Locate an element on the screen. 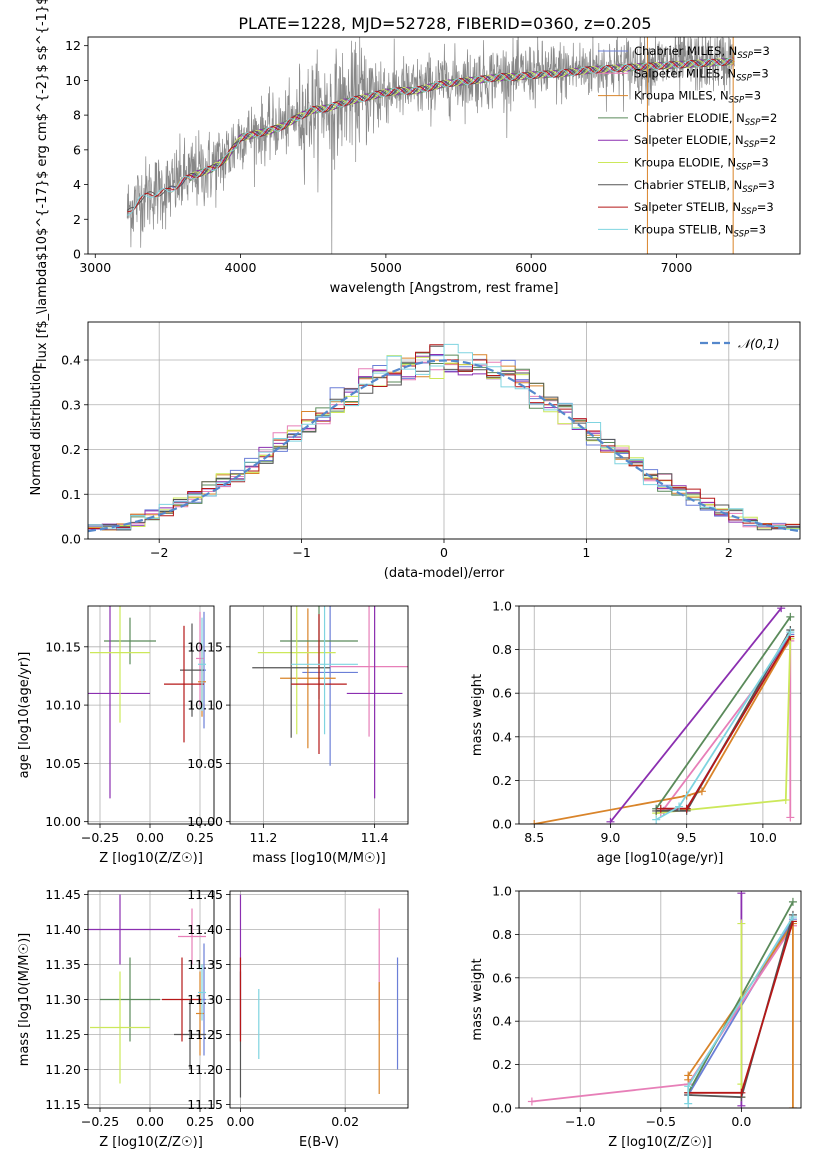 Image resolution: width=819 pixels, height=1170 pixels. data-point-chabrier-stelib is located at coordinates (656, 810).